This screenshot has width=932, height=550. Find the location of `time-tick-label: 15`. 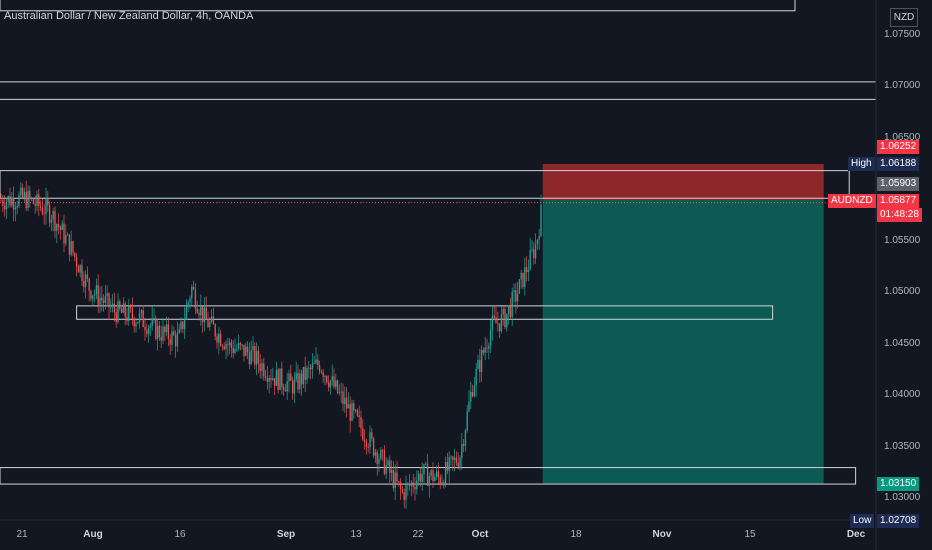

time-tick-label: 15 is located at coordinates (750, 534).